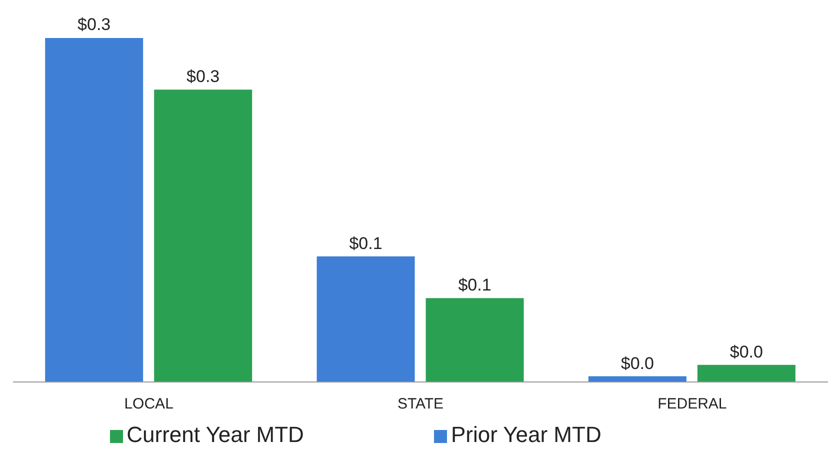 The image size is (833, 462). Describe the element at coordinates (149, 404) in the screenshot. I see `x-tick-label: LOCAL` at that location.